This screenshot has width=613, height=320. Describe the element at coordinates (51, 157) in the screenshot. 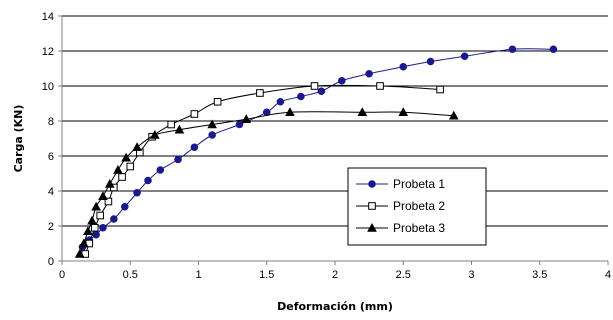

I see `y-tick-label-3: 6` at that location.